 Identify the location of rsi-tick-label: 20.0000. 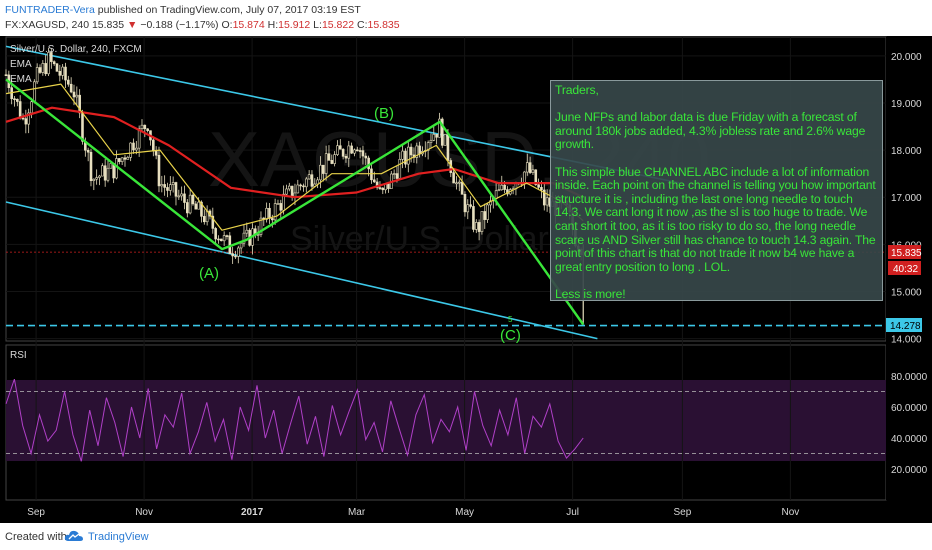
(909, 470).